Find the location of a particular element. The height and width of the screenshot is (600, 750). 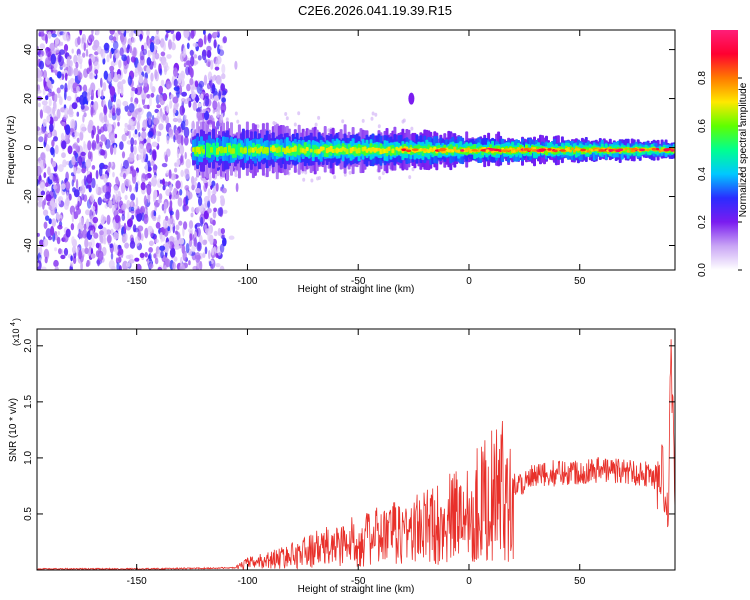

y-tick-label: 1.0 is located at coordinates (28, 458).